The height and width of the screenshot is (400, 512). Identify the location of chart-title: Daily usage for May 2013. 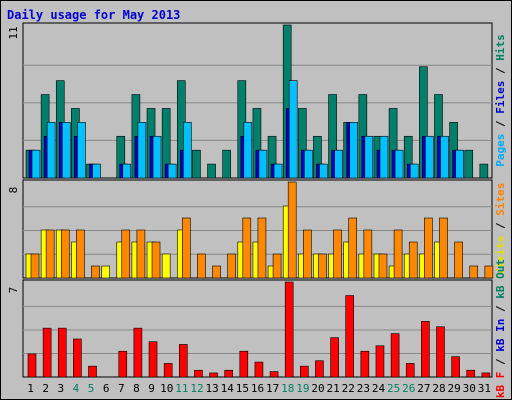
(94, 15).